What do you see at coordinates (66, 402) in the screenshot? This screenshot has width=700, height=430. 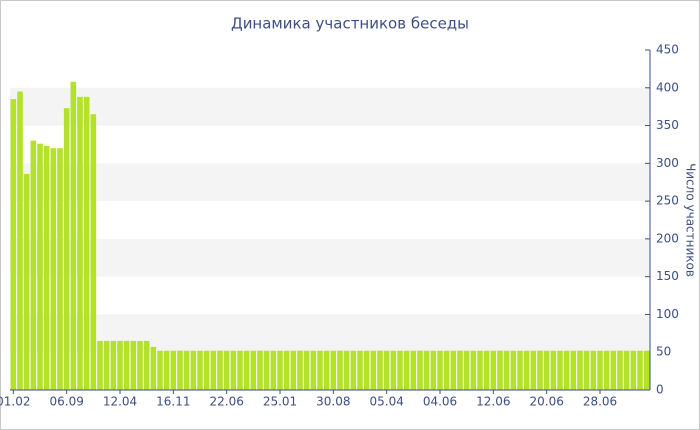 I see `x-tick-label: 06.09` at bounding box center [66, 402].